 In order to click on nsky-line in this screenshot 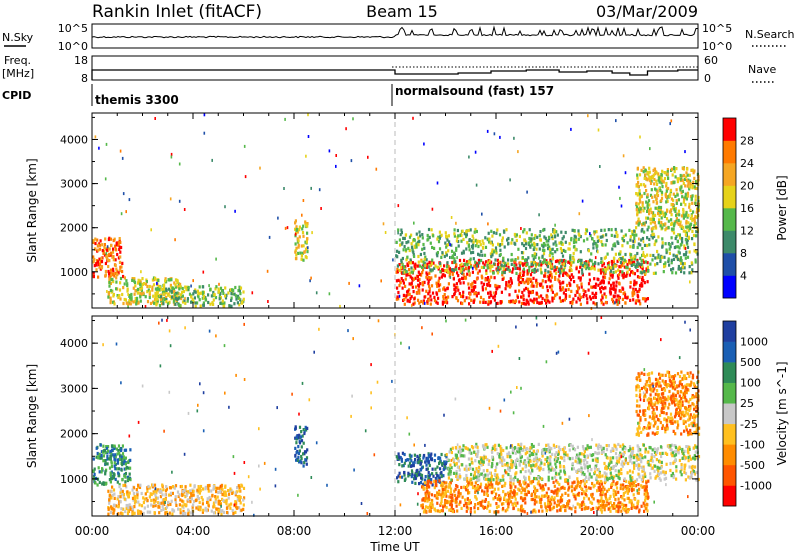, I will do `click(394, 35)`.